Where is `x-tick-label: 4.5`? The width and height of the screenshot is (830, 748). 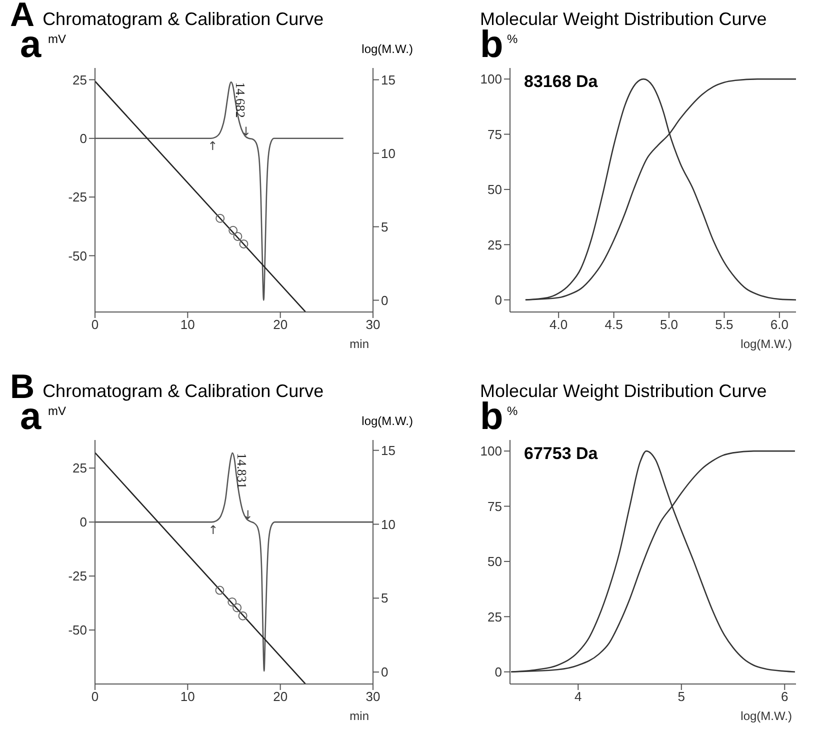
x-tick-label: 4.5 is located at coordinates (613, 324).